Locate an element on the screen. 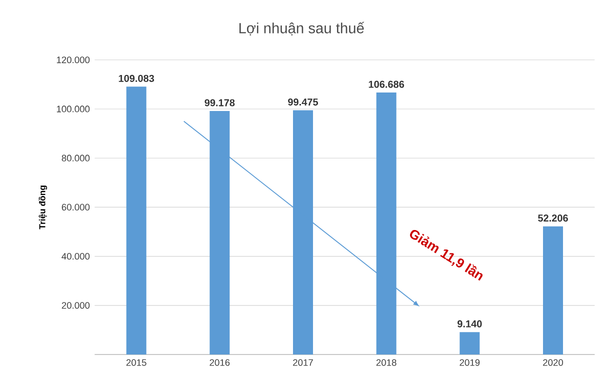  data-label: 106.686 is located at coordinates (386, 84).